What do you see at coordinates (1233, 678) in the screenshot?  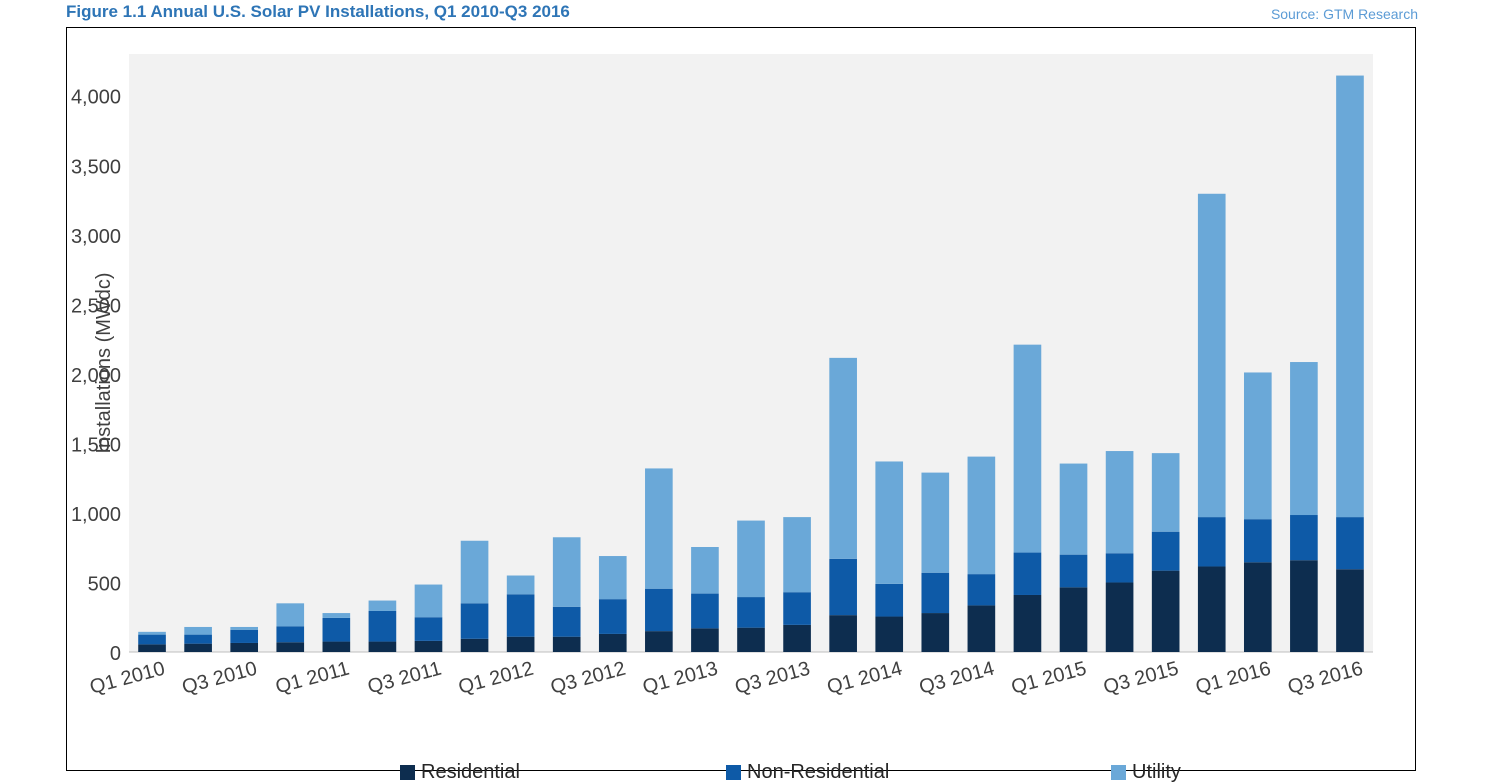 I see `x-tick-label: Q1 2016` at bounding box center [1233, 678].